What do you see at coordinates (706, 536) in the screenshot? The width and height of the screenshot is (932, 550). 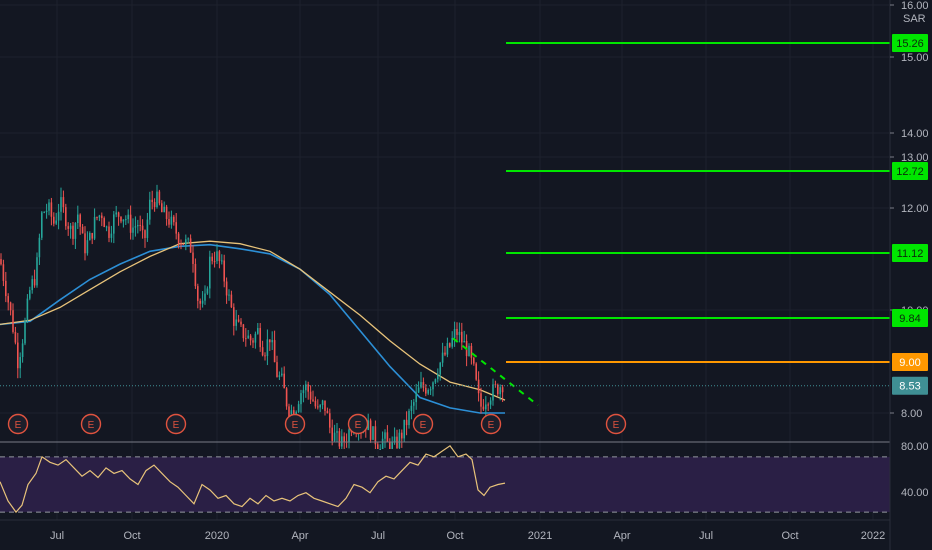 I see `time-tick-label: Jul` at bounding box center [706, 536].